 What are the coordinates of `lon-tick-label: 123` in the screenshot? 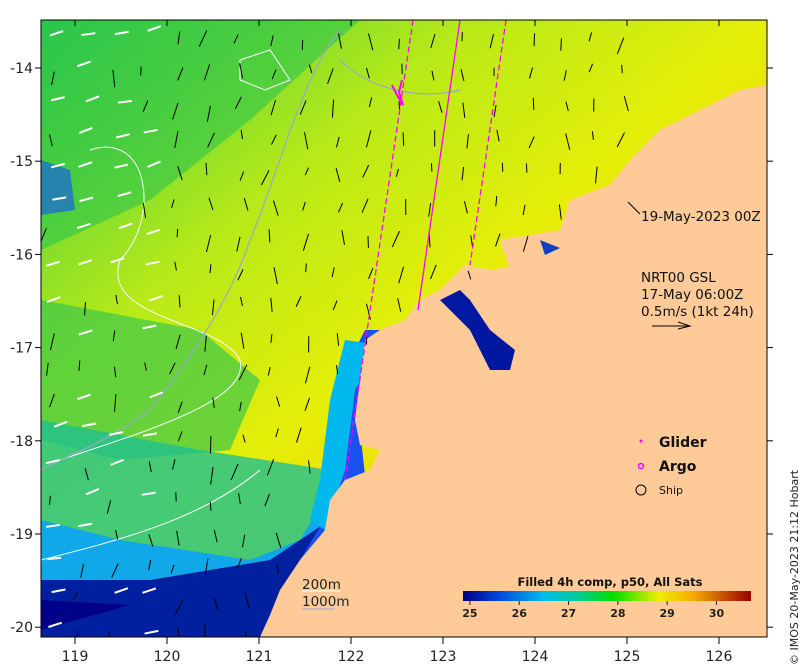 It's located at (443, 657).